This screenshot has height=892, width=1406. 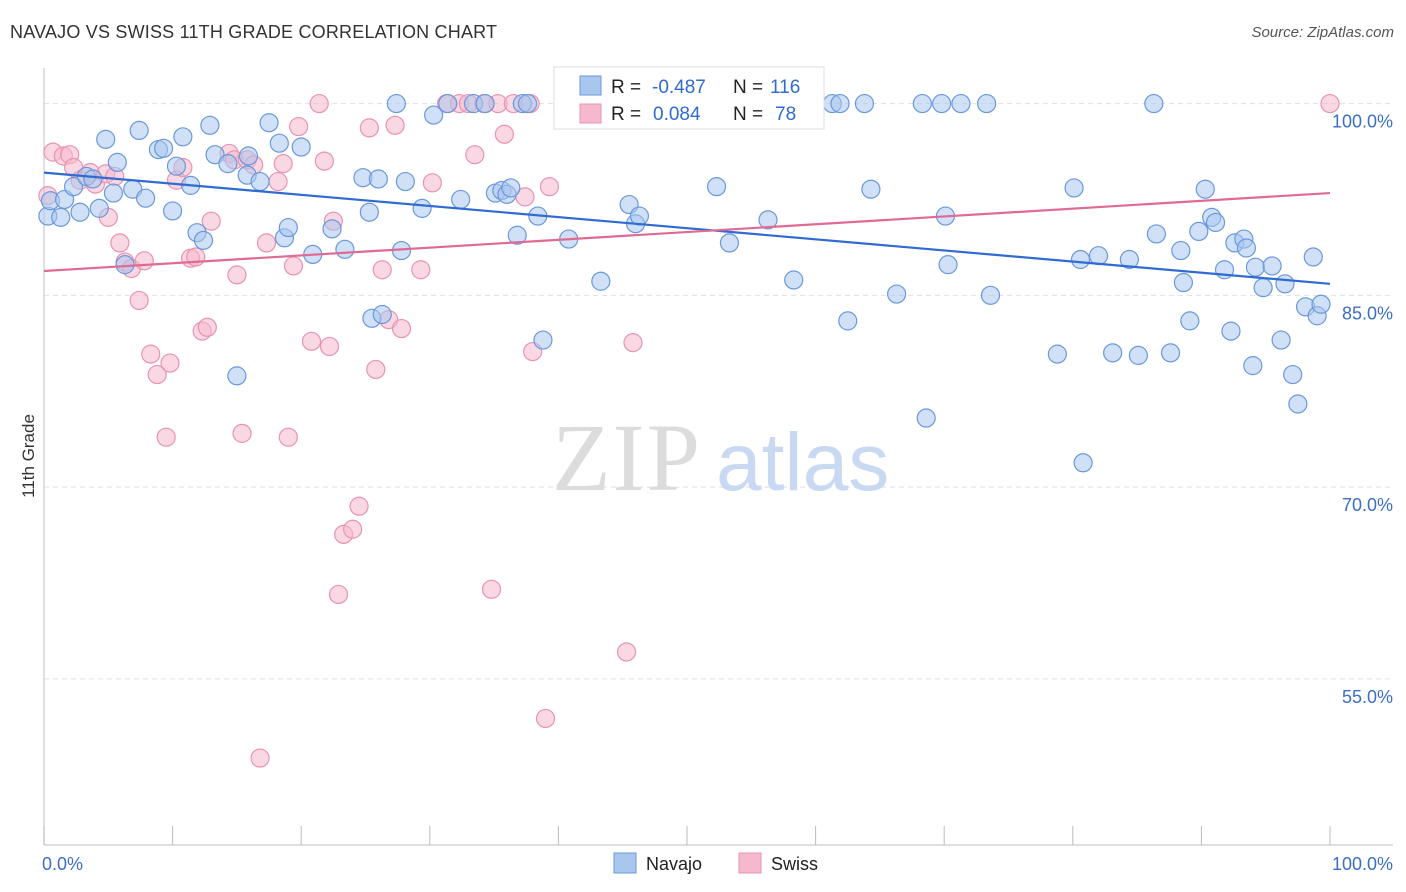 What do you see at coordinates (625, 863) in the screenshot?
I see `legend-swatch-navajo` at bounding box center [625, 863].